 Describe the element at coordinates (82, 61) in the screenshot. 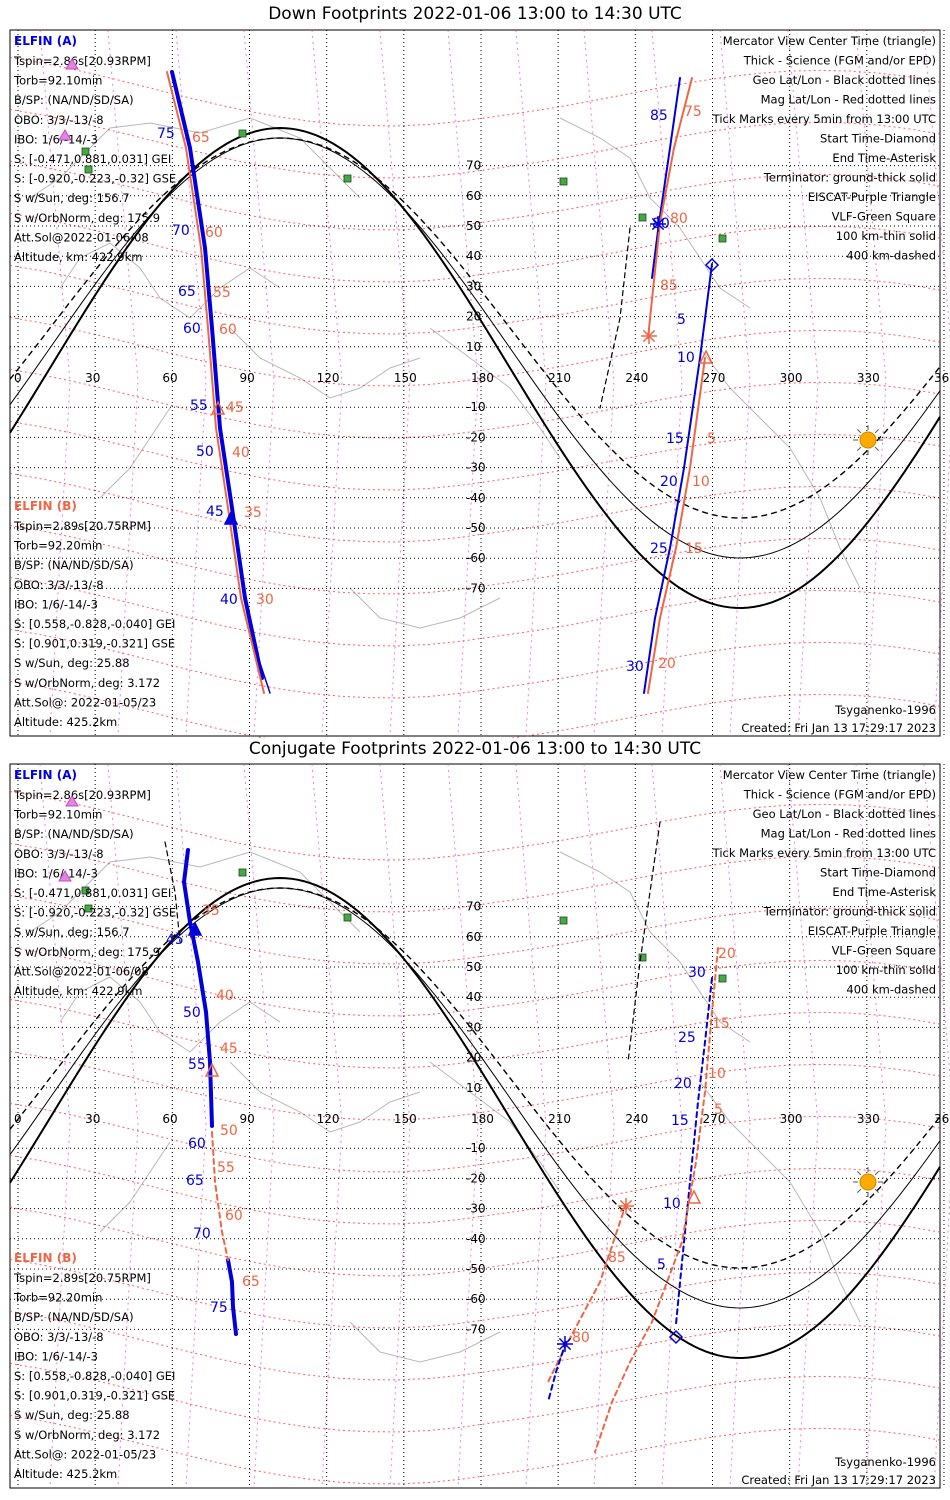

I see `elfin-a-info-line: Tspin=2.86s[20.93RPM]` at that location.